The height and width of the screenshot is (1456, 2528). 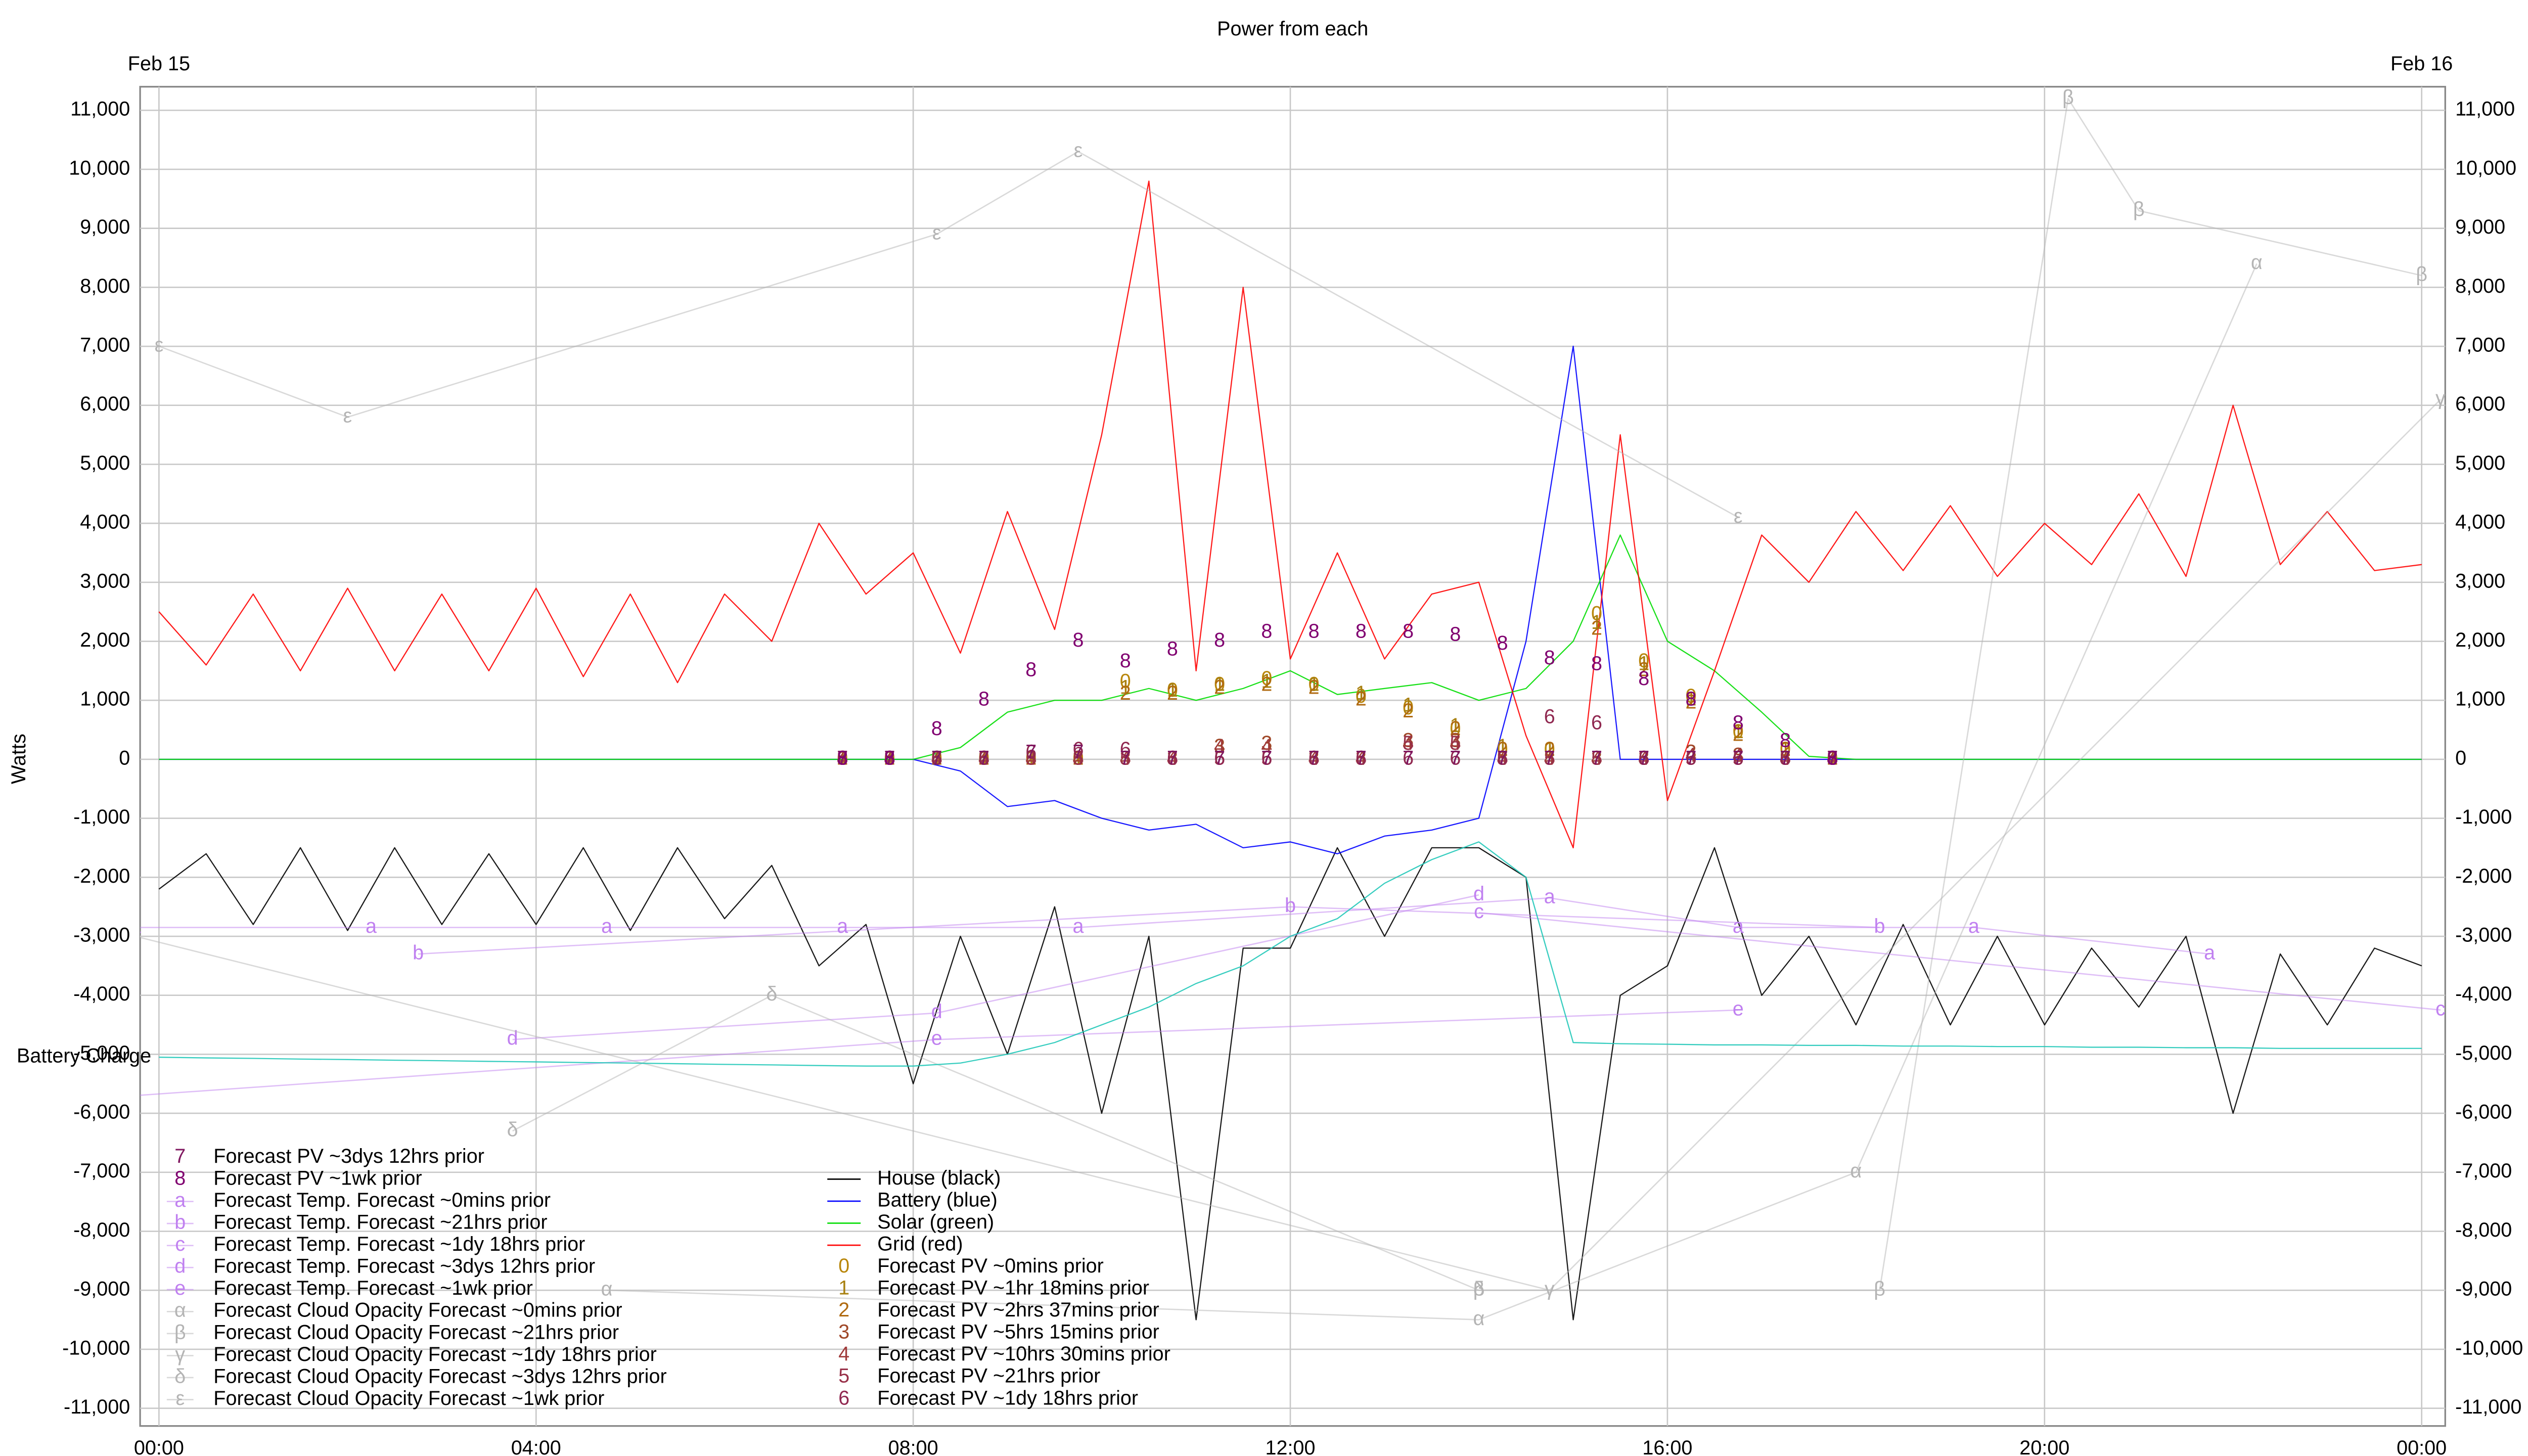 What do you see at coordinates (102, 1230) in the screenshot?
I see `y-tick-label: -8,000` at bounding box center [102, 1230].